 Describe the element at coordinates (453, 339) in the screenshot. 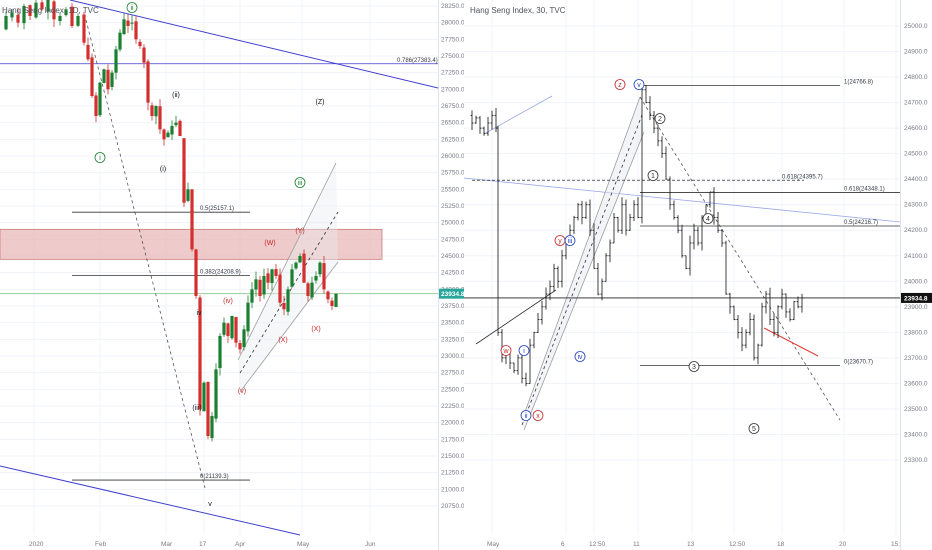

I see `y-tick-label: 23250.0` at that location.